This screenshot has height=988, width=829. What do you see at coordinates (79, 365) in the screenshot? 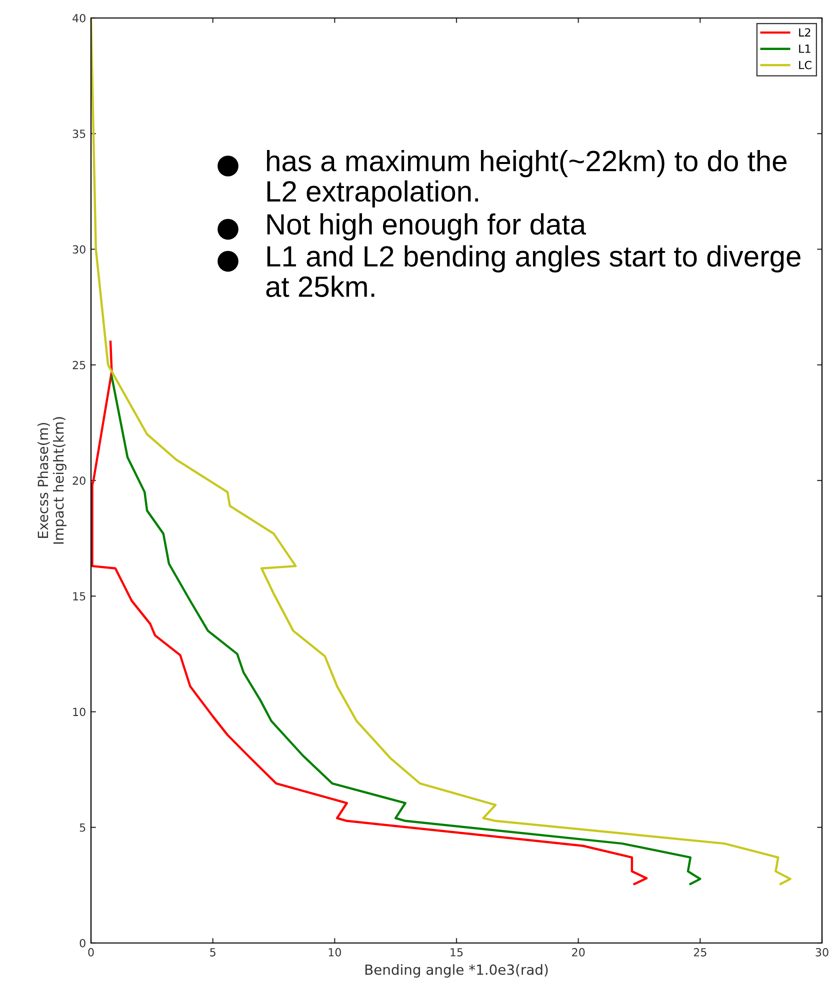
I see `y-tick-label: 25` at bounding box center [79, 365].